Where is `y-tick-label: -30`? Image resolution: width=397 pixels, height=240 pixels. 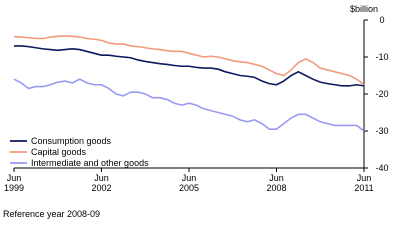
y-tick-label: -30 is located at coordinates (381, 131).